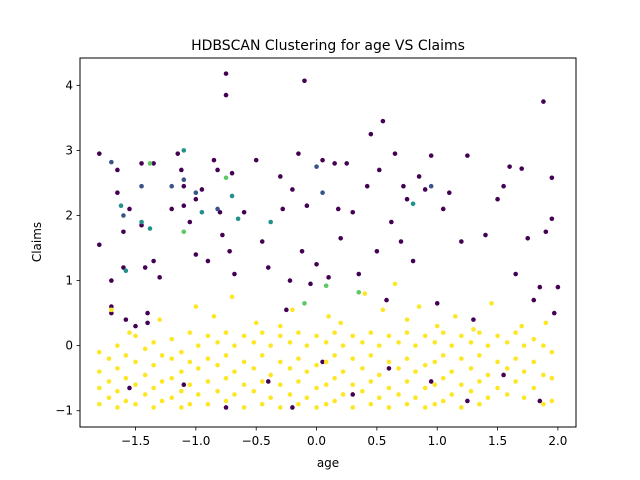 This screenshot has width=640, height=480. What do you see at coordinates (437, 441) in the screenshot?
I see `x-tick-label: 1.0` at bounding box center [437, 441].